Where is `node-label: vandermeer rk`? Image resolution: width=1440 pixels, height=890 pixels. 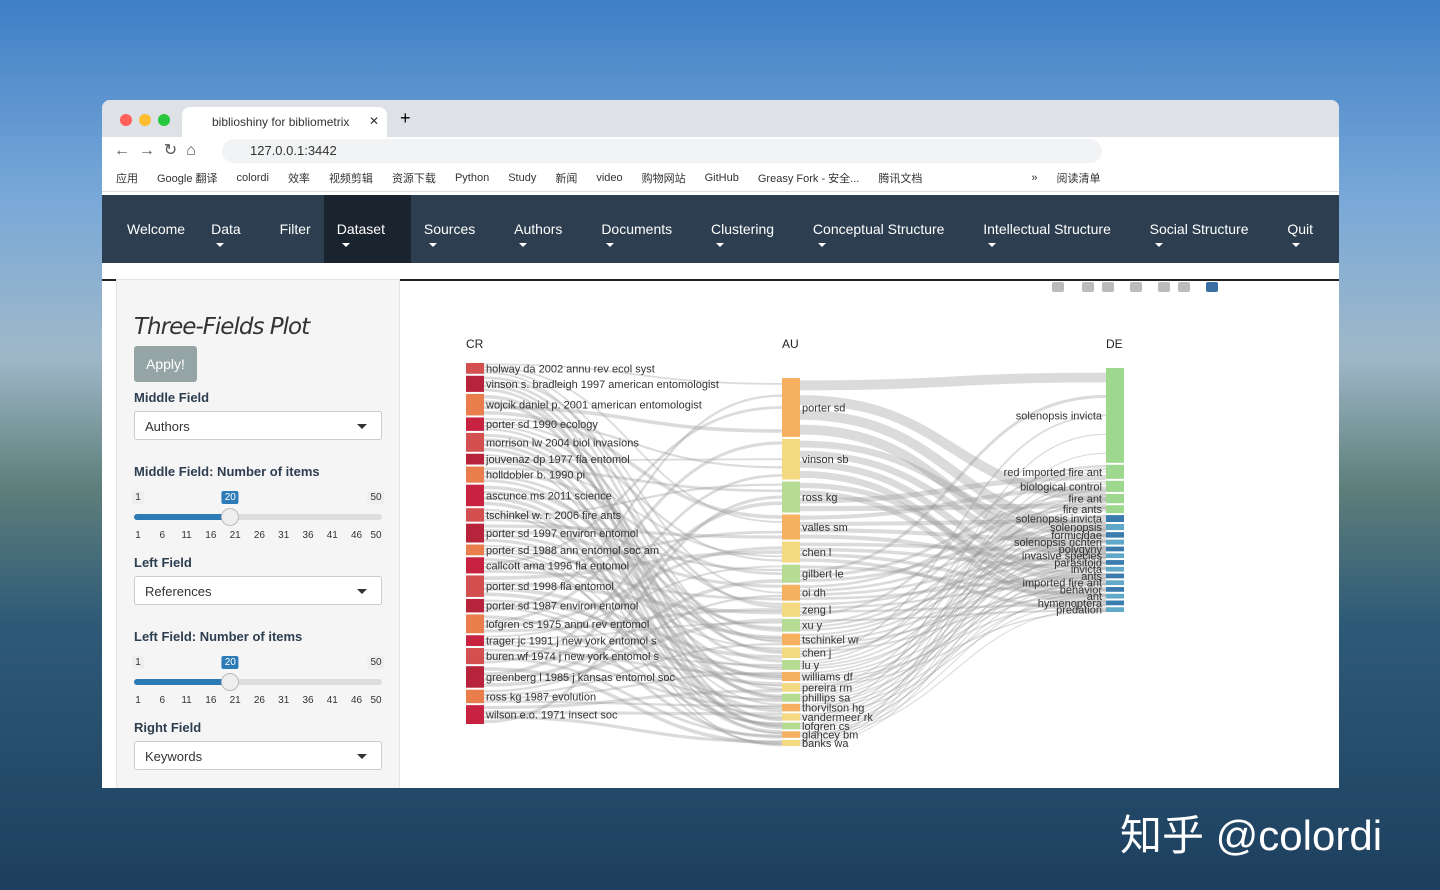 node-label: vandermeer rk is located at coordinates (837, 718).